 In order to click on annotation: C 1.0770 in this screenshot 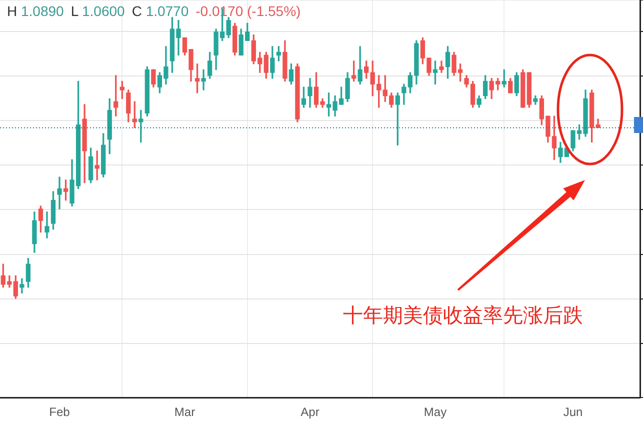, I will do `click(160, 11)`.